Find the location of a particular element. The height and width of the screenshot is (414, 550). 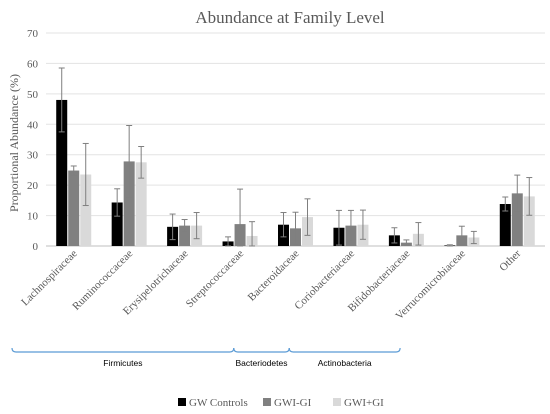

legend-label: GWI-GI is located at coordinates (293, 403).